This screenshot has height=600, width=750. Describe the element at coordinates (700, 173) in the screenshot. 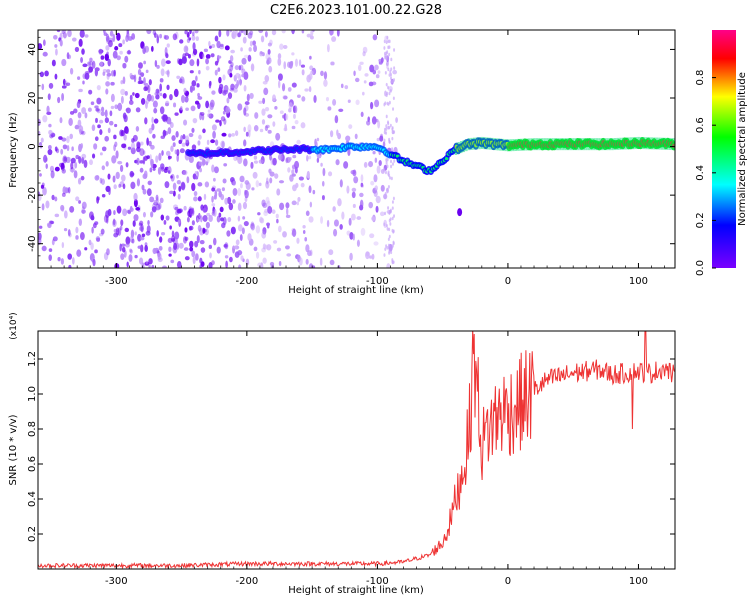

I see `colorbar-tick-label: 0.4` at that location.